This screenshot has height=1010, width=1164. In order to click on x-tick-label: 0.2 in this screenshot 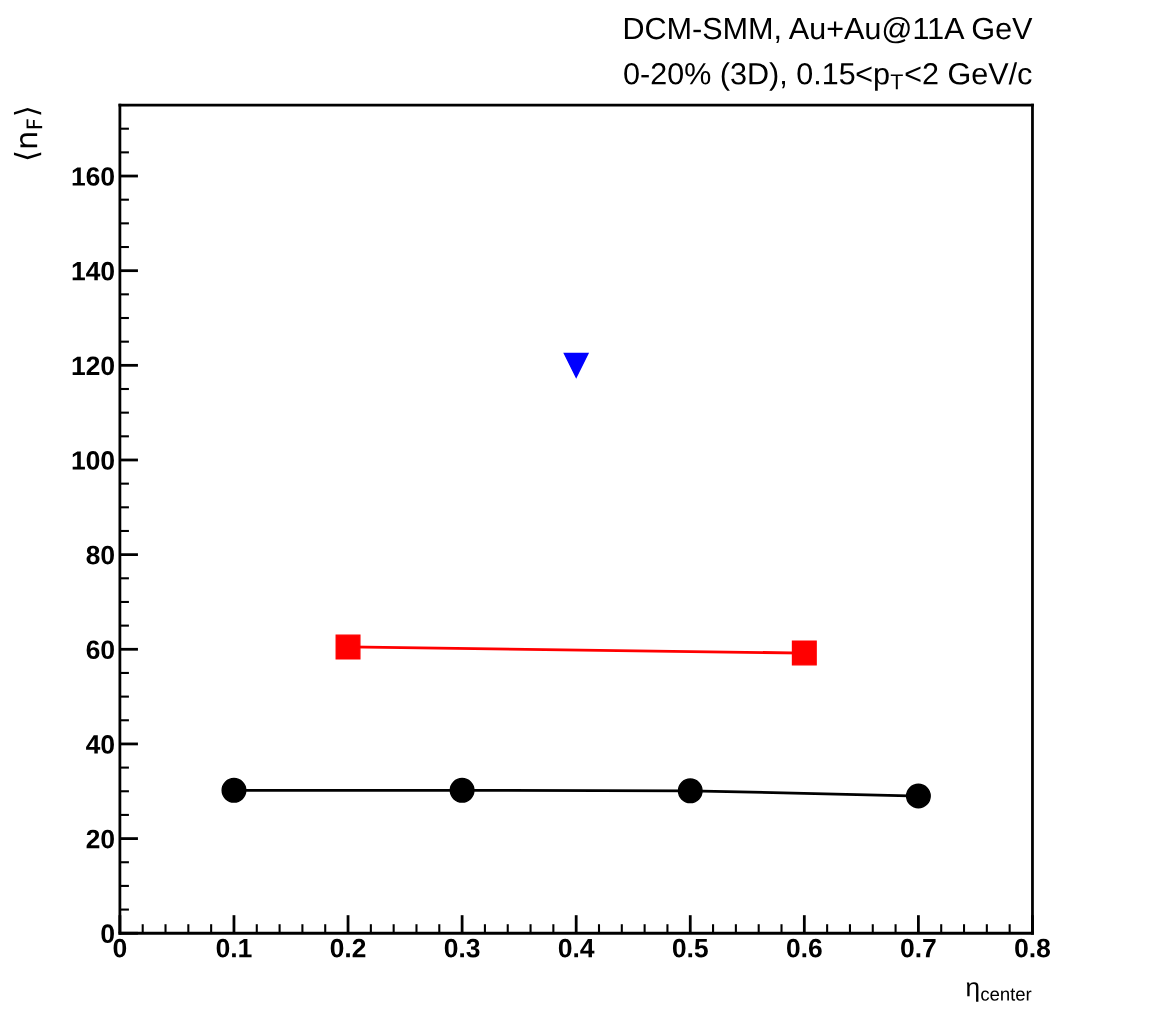, I will do `click(348, 948)`.